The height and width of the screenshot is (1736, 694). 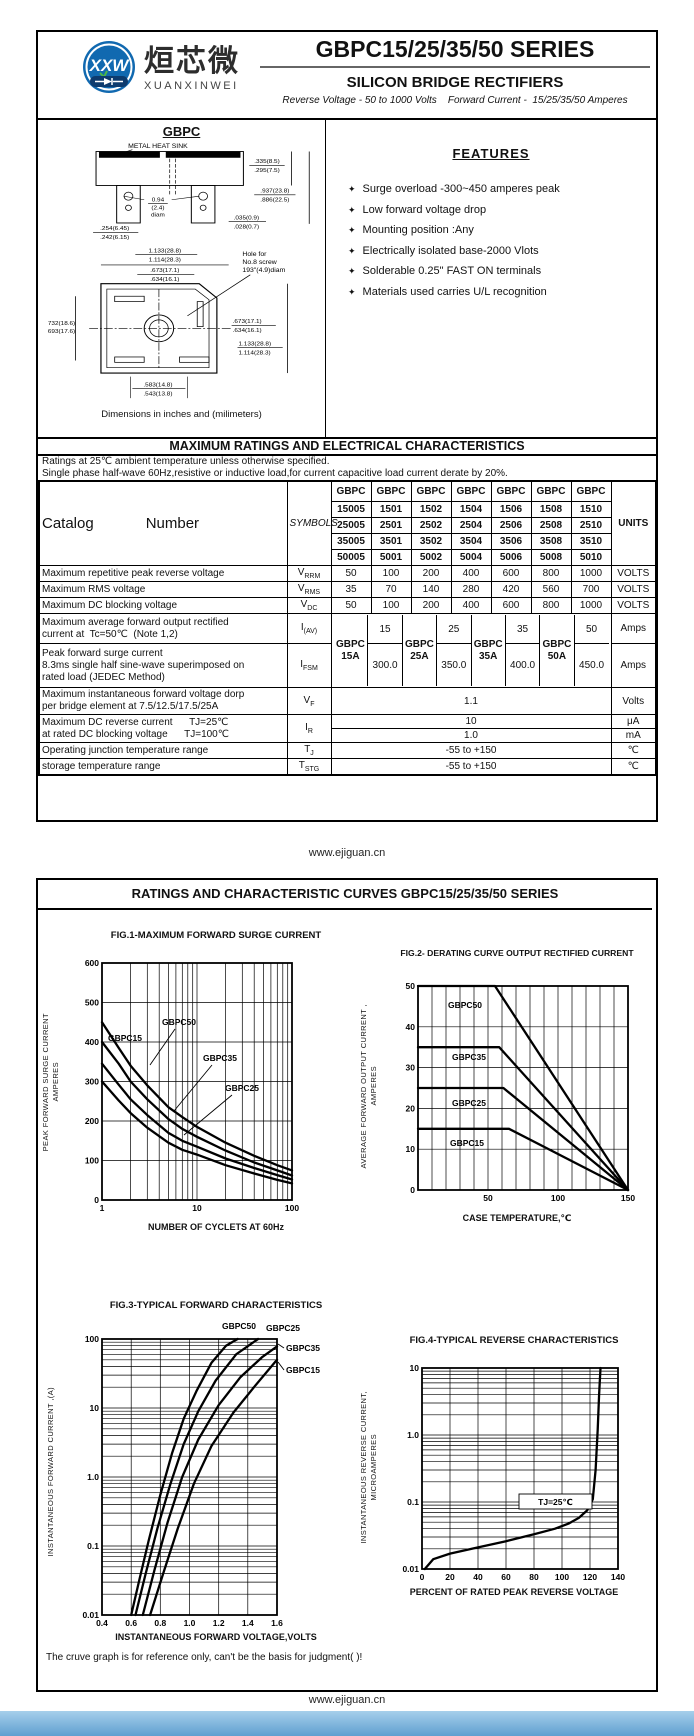 What do you see at coordinates (368, 1086) in the screenshot?
I see `fig2-y-axis-label: AVERAGE FORWARD OUTPUT CURRENT , AMPERES` at bounding box center [368, 1086].